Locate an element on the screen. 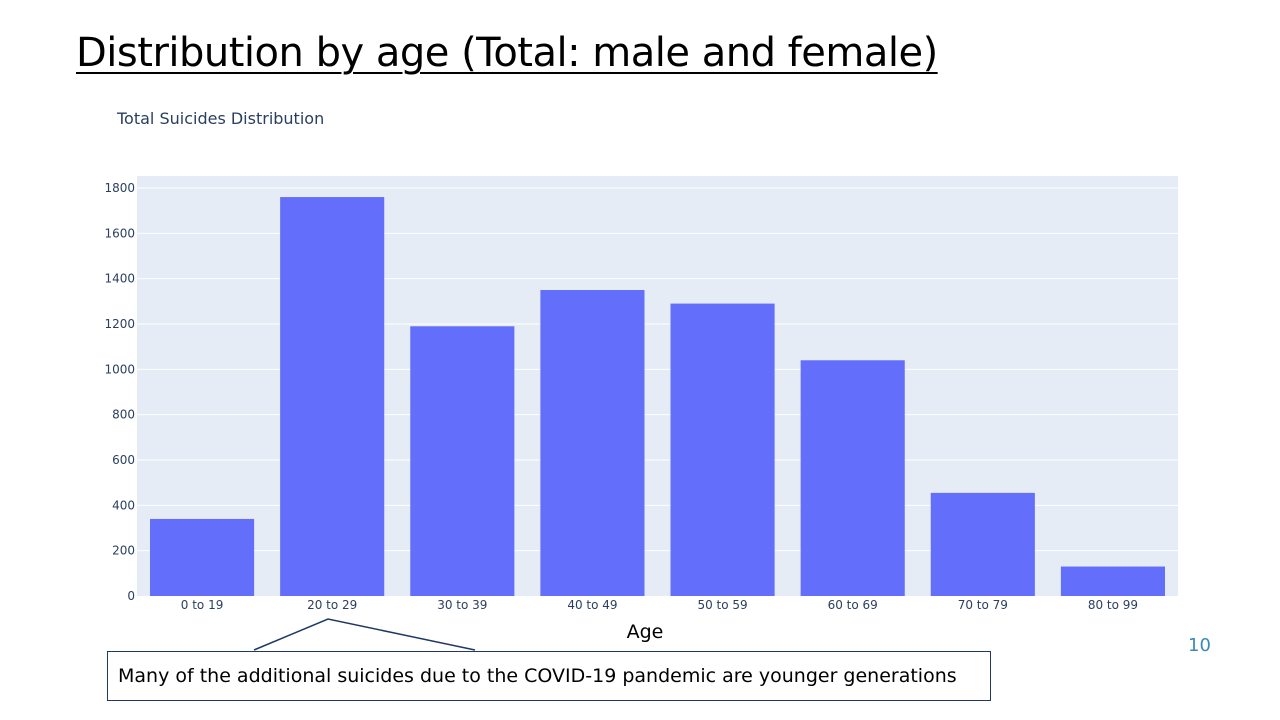  x-tick-label: 60 to 69 is located at coordinates (853, 605).